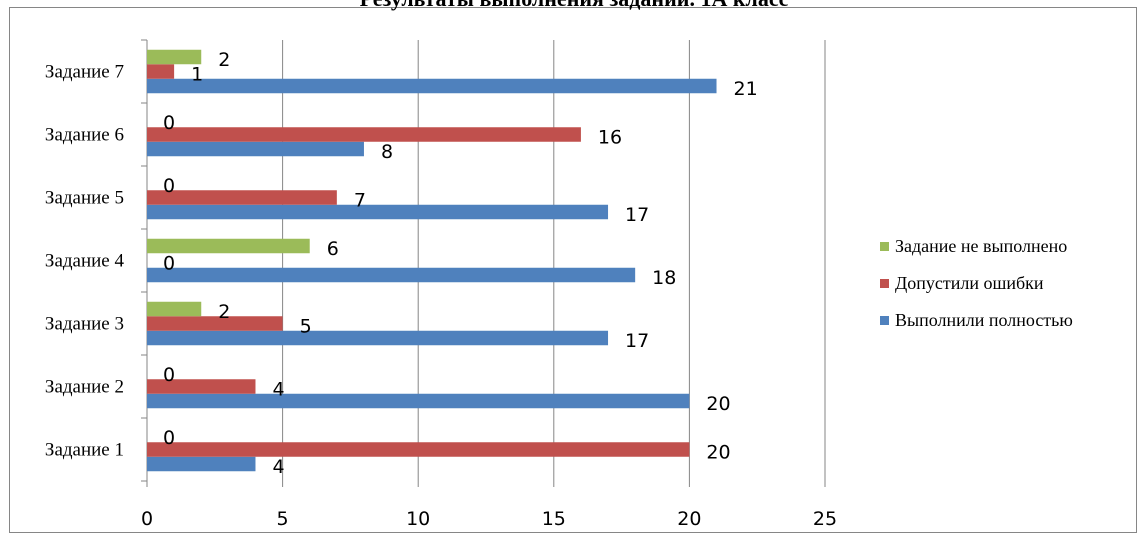  What do you see at coordinates (84, 324) in the screenshot?
I see `category-label: Задание 3` at bounding box center [84, 324].